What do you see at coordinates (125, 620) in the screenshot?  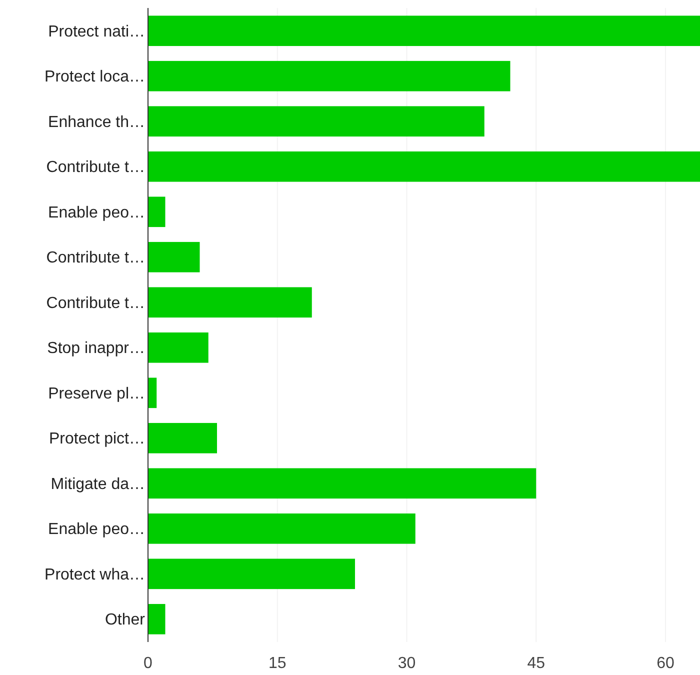 I see `y-tick-label: Other` at bounding box center [125, 620].